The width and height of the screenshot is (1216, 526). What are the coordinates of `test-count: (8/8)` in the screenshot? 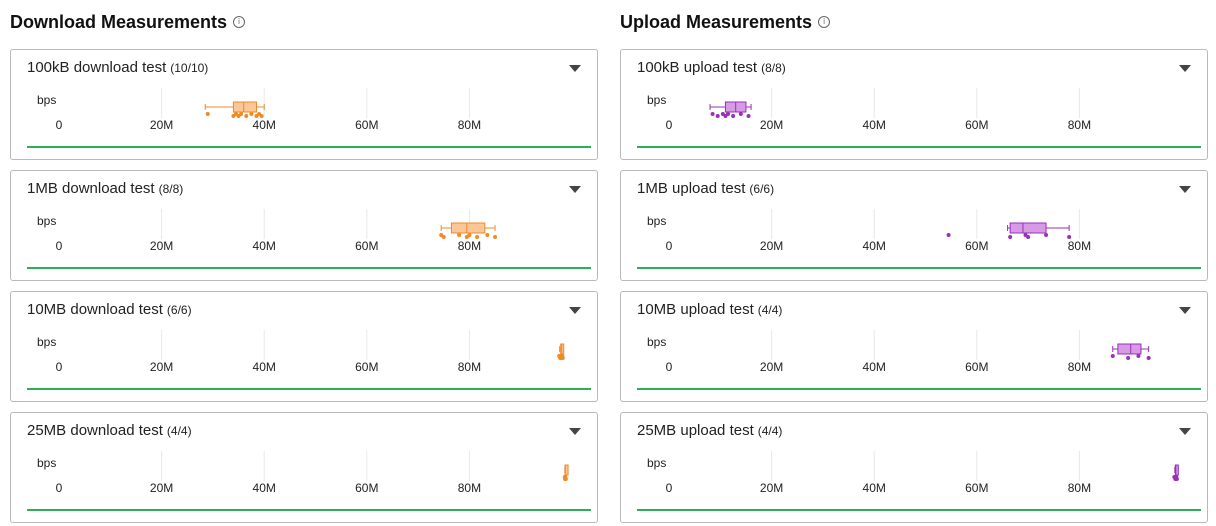 It's located at (171, 189).